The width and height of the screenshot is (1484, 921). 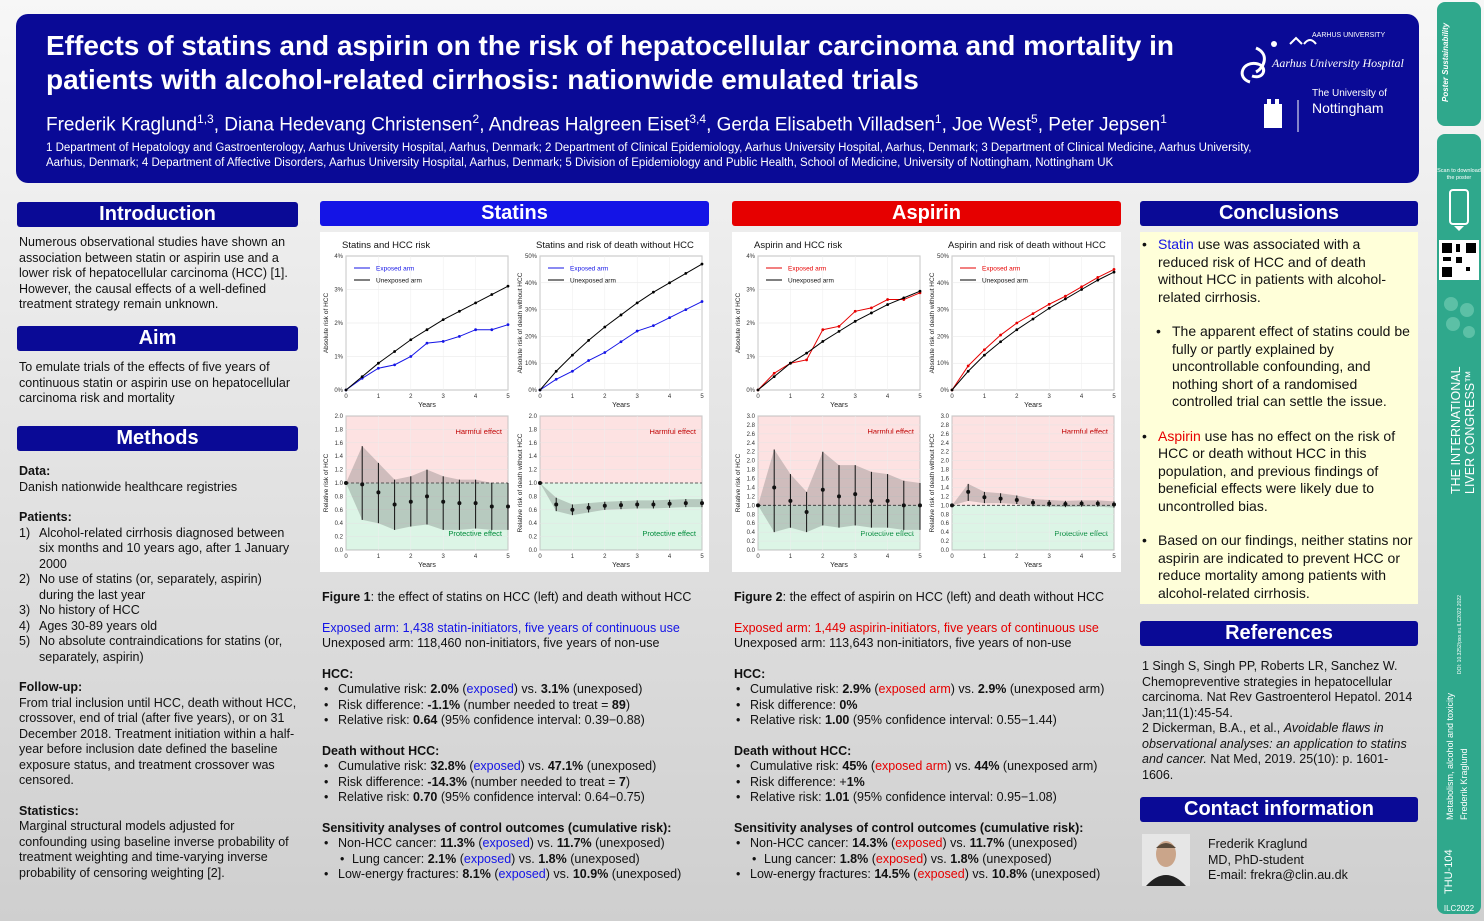 I want to click on y-tick-label: 3%, so click(x=338, y=291).